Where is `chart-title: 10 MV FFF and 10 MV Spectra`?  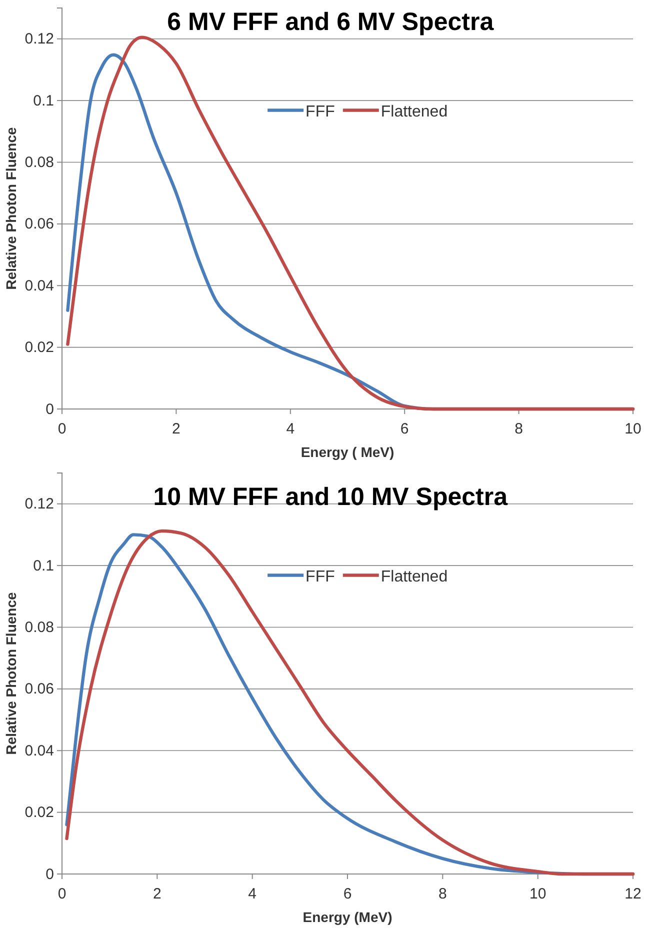 chart-title: 10 MV FFF and 10 MV Spectra is located at coordinates (331, 497).